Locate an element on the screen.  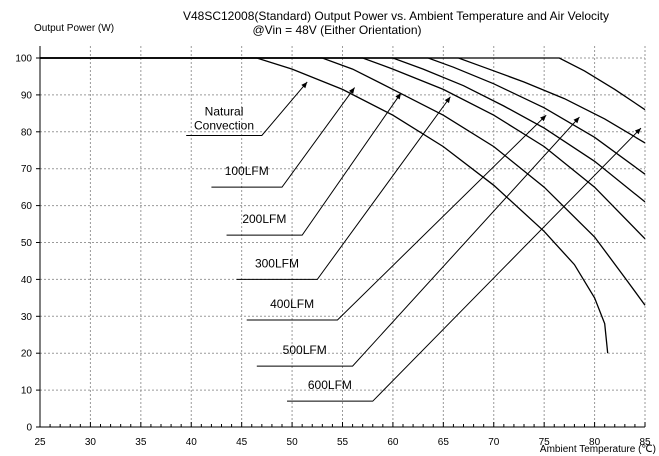
x-tick-label: 50 is located at coordinates (293, 442).